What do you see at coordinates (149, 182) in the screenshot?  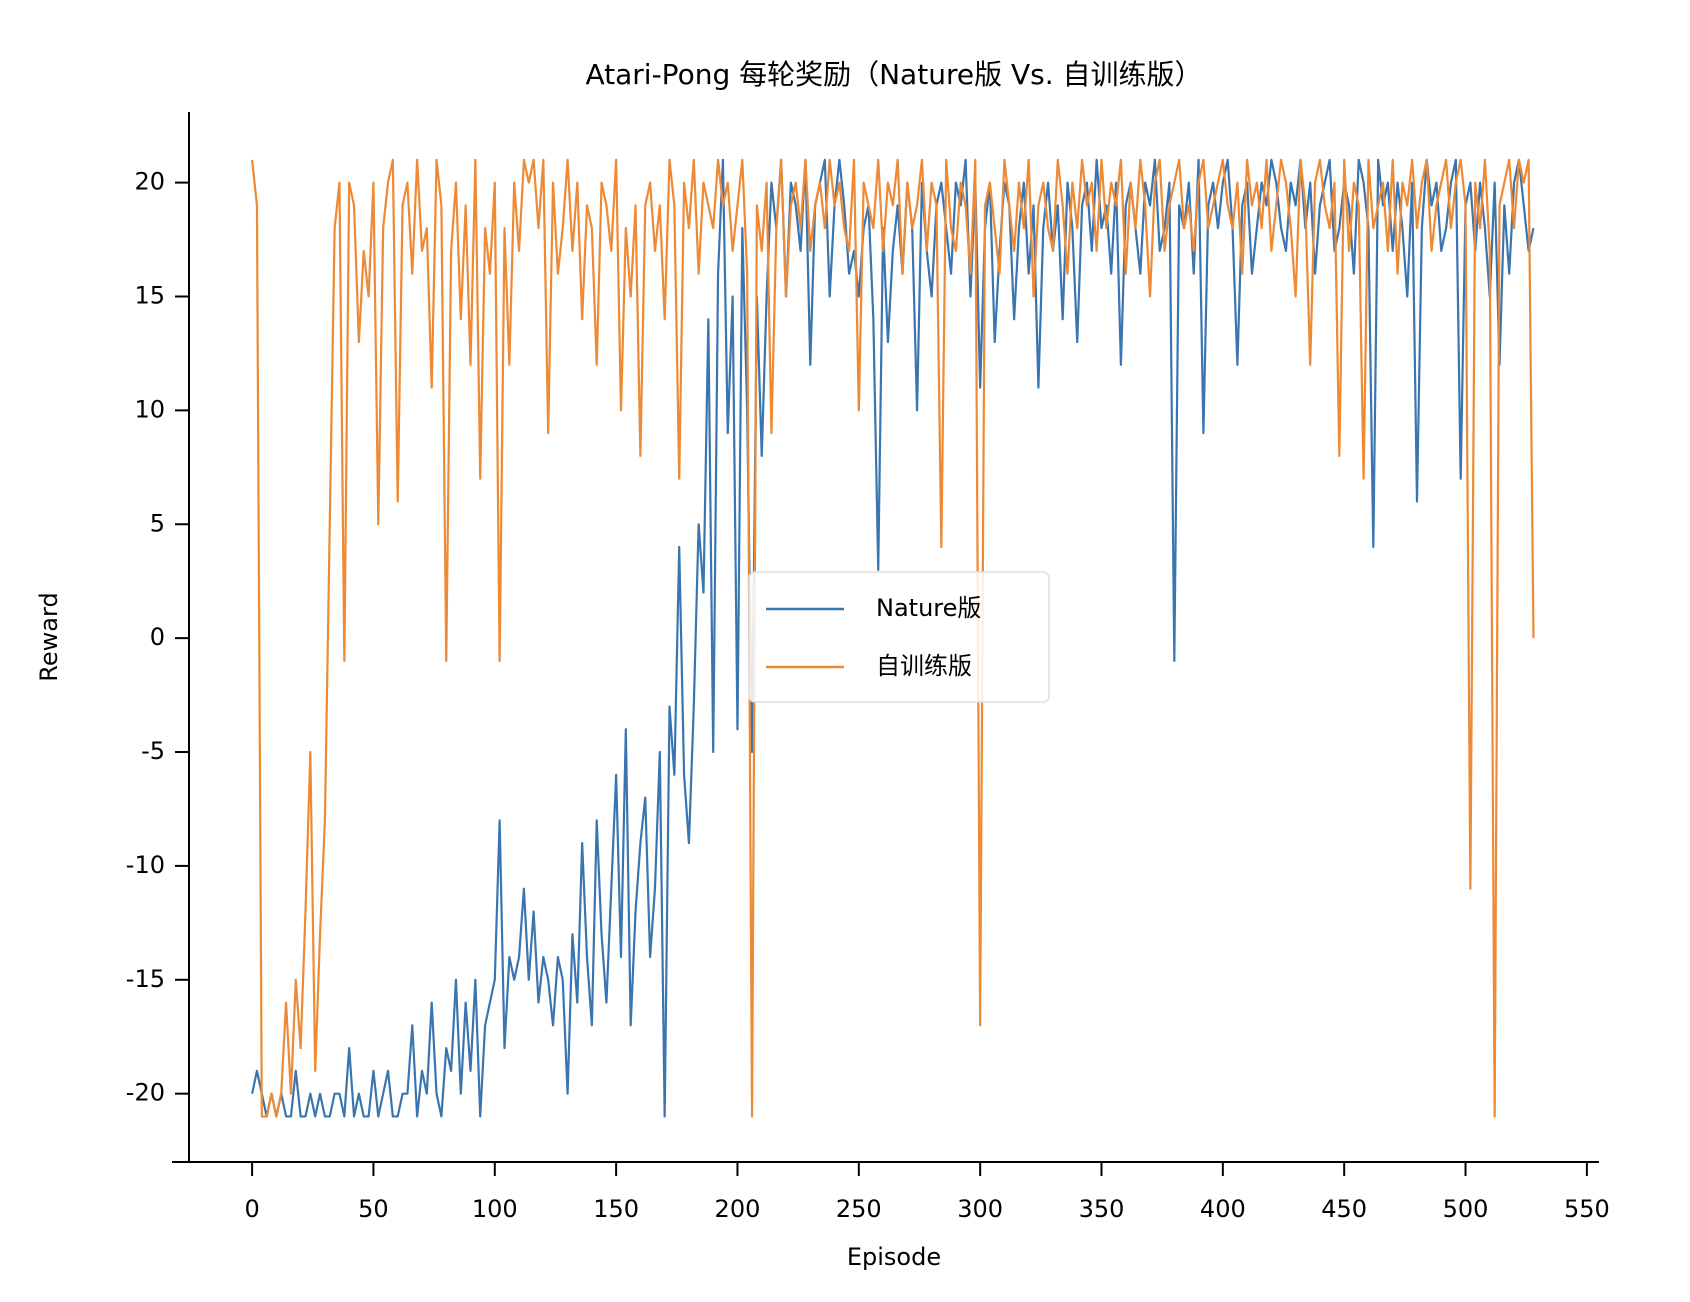 I see `y-tick-label: 20` at bounding box center [149, 182].